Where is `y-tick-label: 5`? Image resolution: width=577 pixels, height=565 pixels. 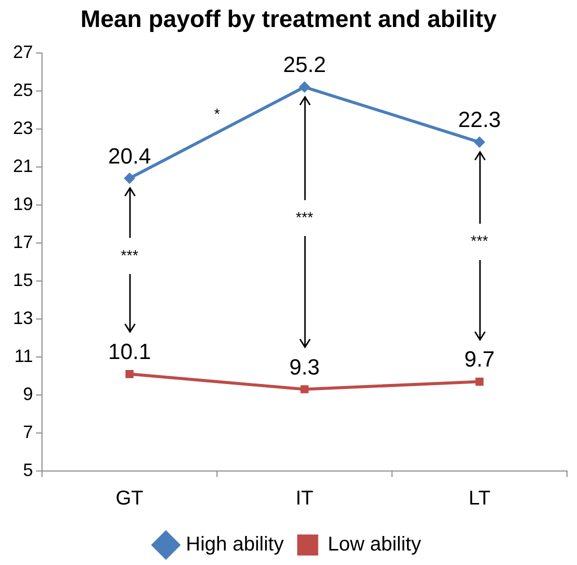 y-tick-label: 5 is located at coordinates (28, 470).